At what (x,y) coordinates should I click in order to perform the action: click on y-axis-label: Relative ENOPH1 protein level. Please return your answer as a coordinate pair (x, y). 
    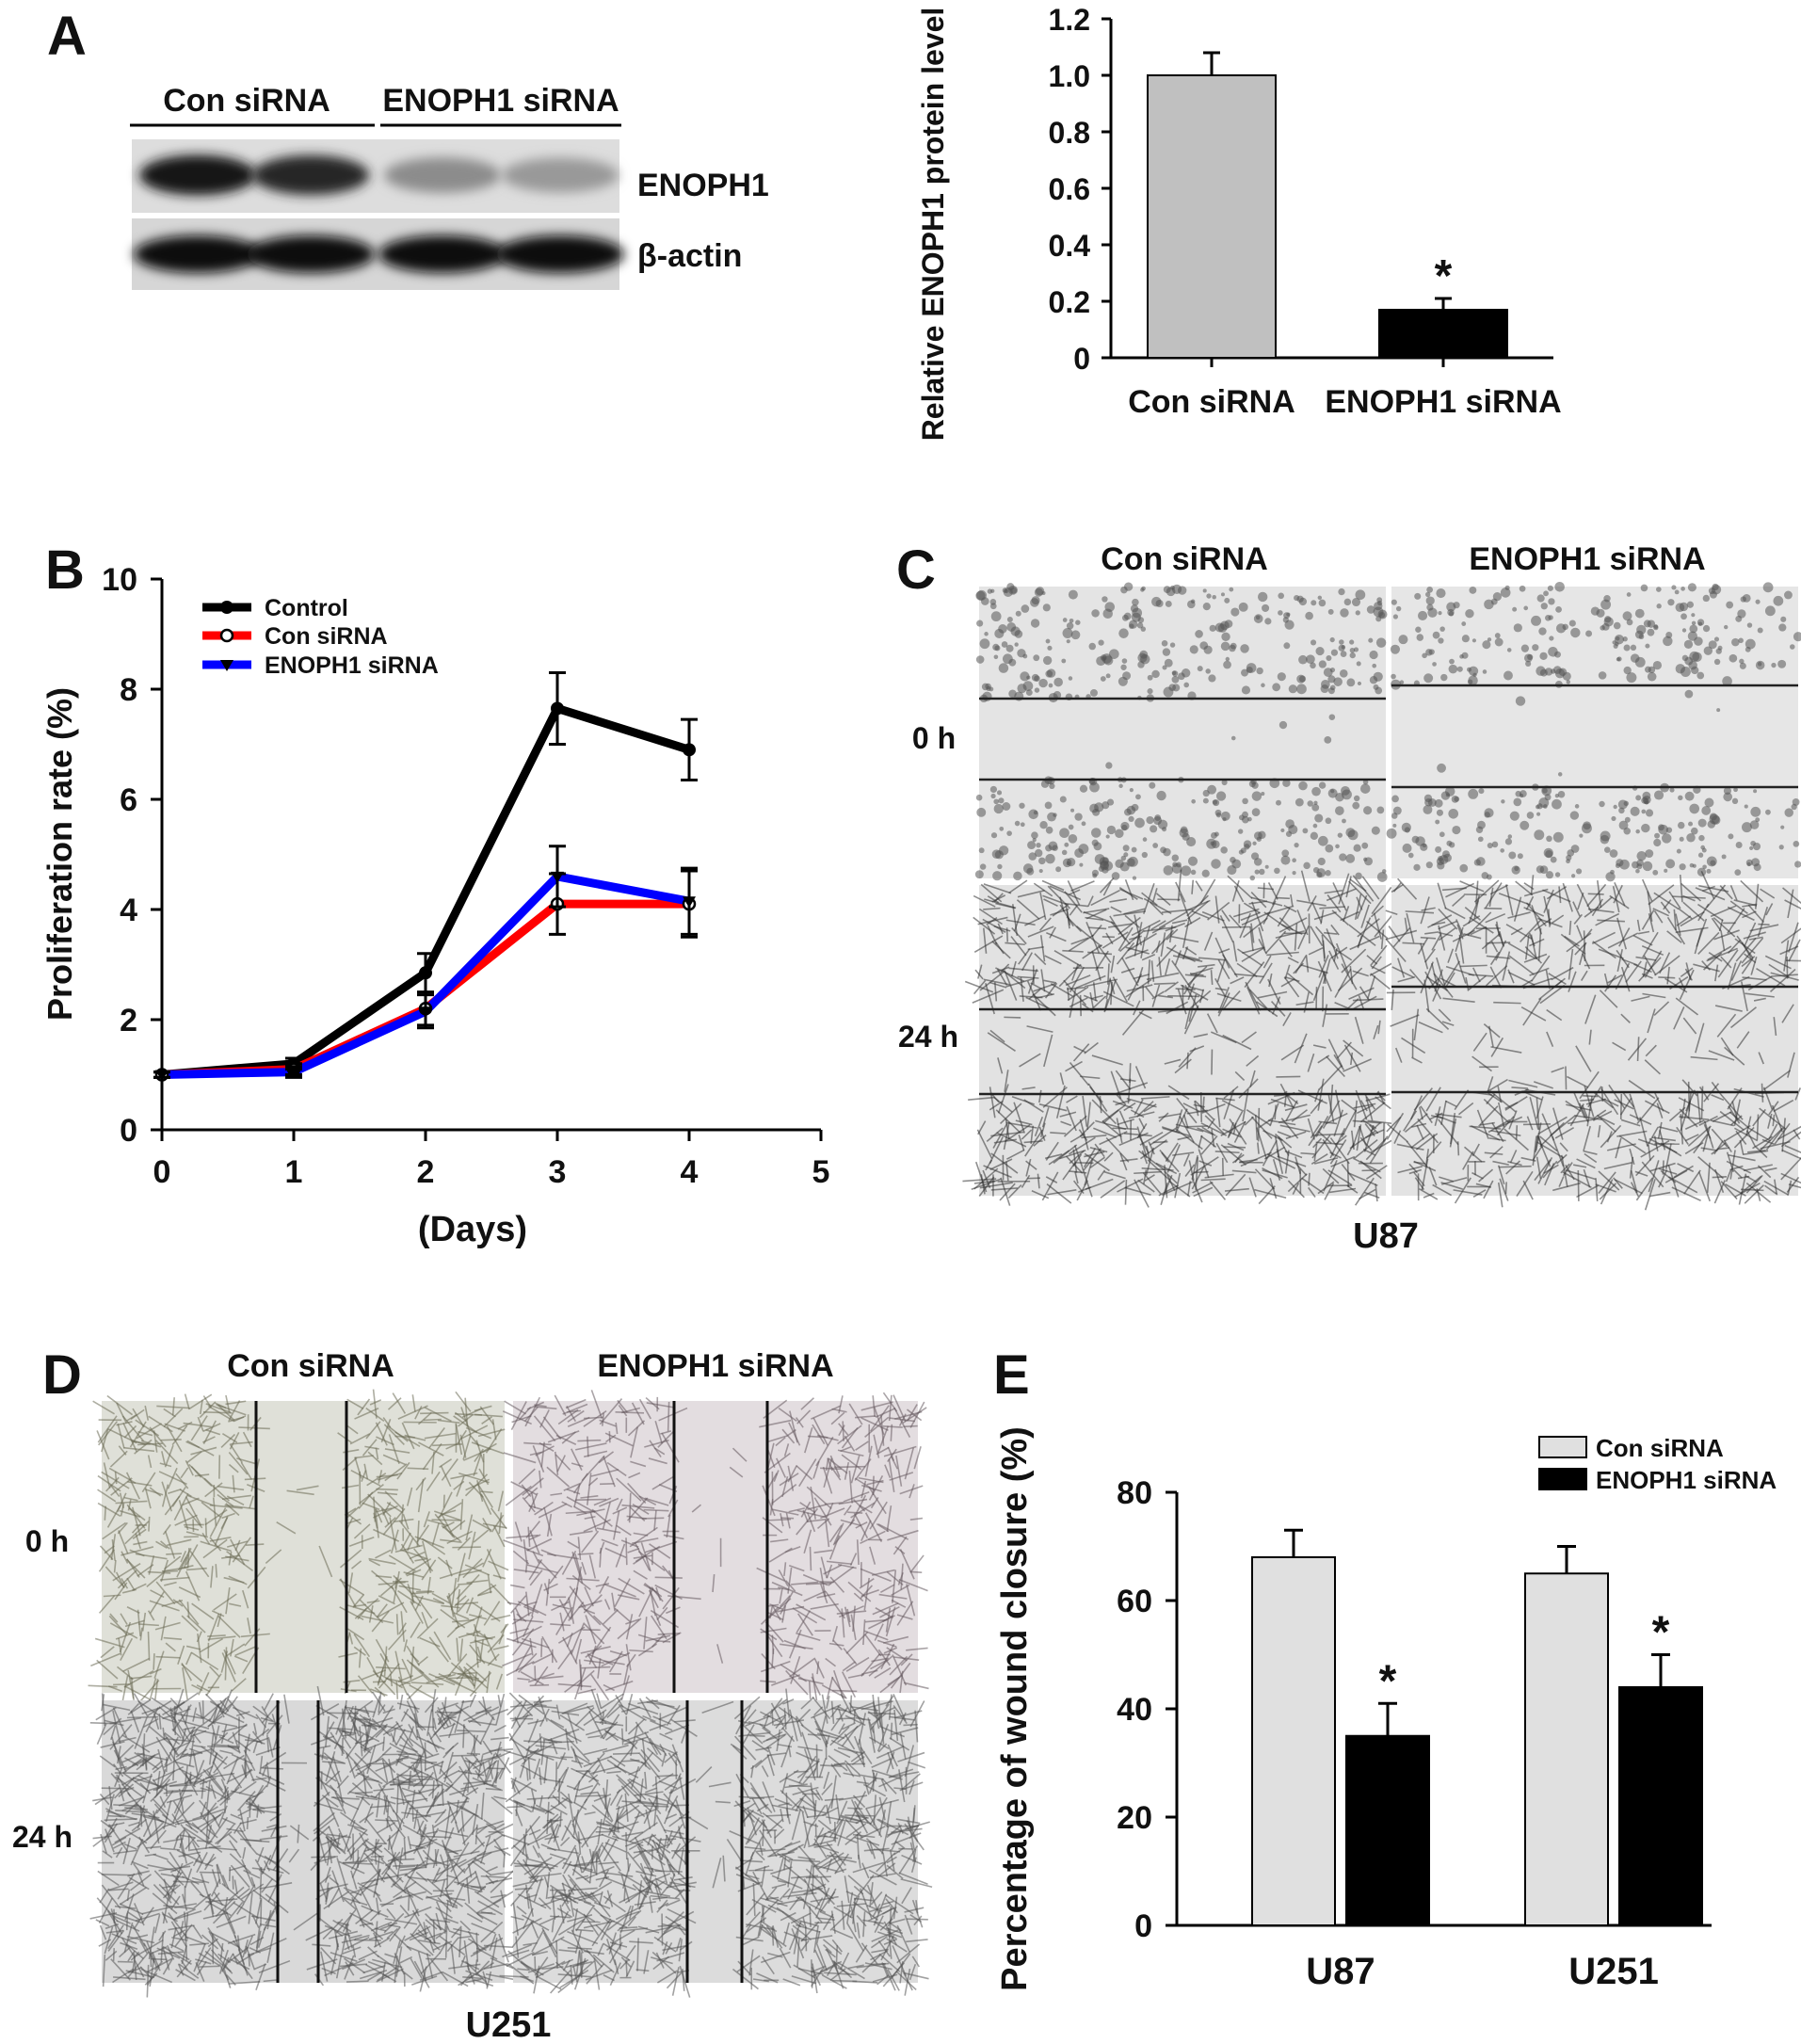
    Looking at the image, I should click on (933, 225).